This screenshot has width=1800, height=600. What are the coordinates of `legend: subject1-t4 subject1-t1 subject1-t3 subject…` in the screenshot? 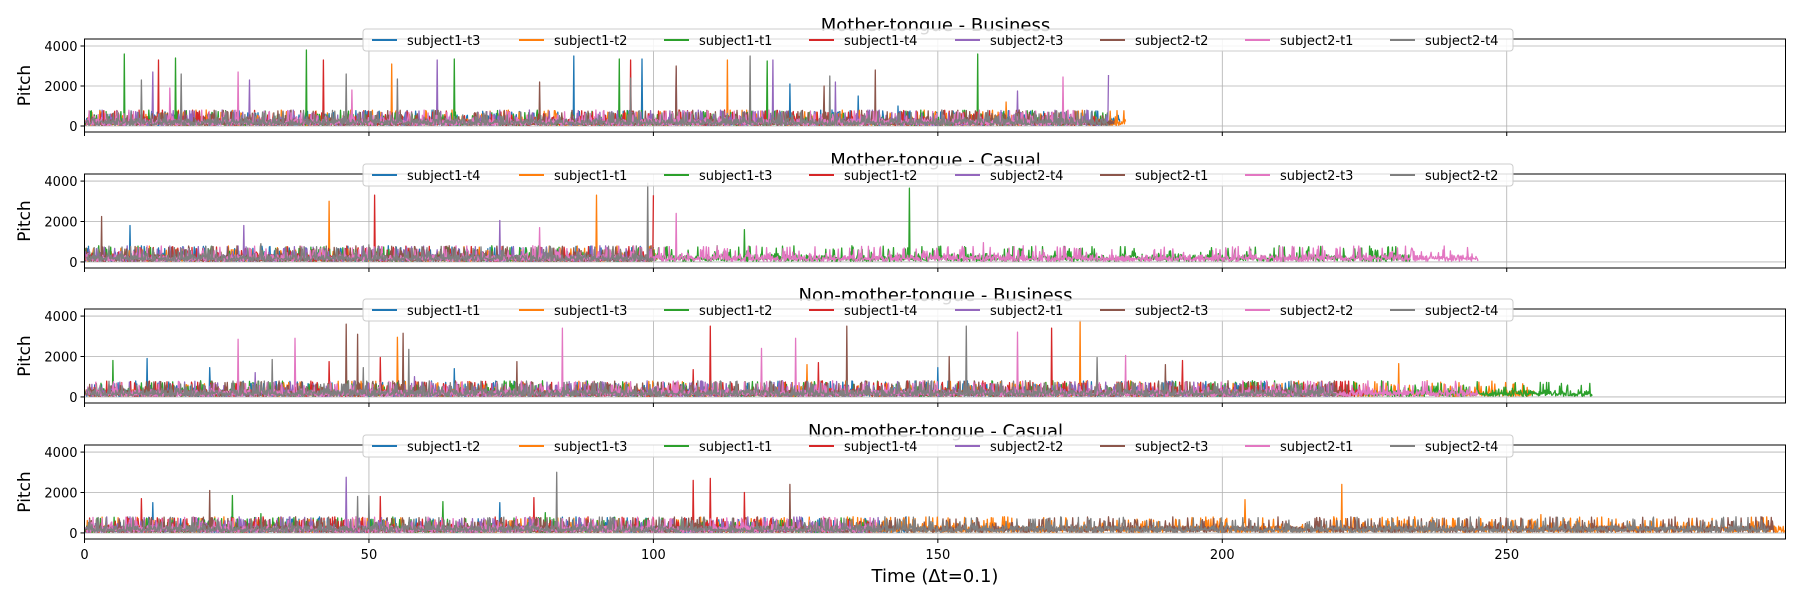 It's located at (938, 175).